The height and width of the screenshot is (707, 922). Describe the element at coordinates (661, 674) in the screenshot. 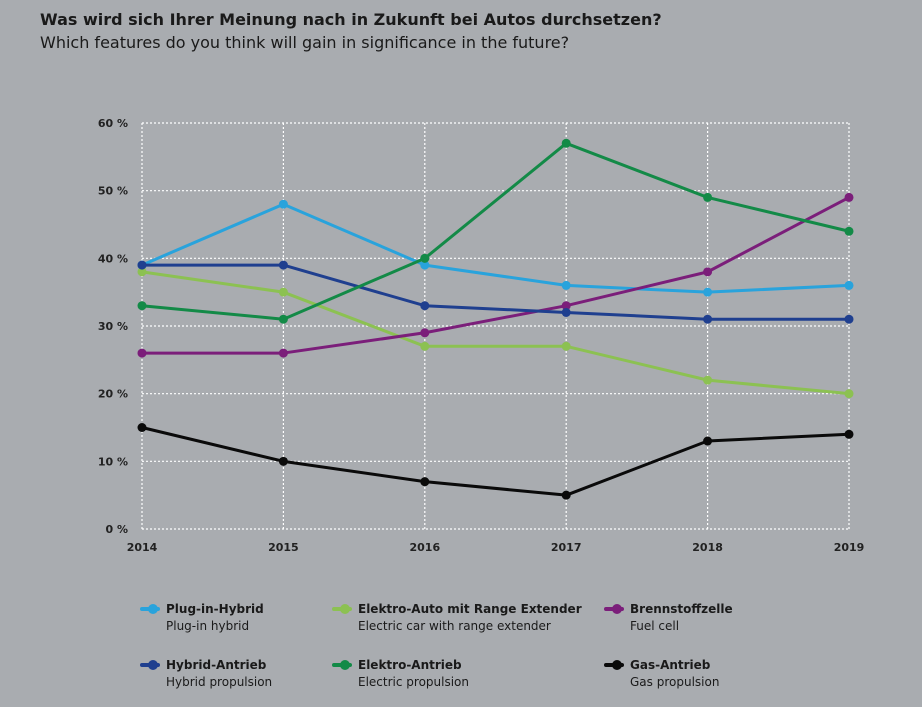

I see `legend-item-gas-propulsion: Gas-Antrieb Gas propulsion` at that location.